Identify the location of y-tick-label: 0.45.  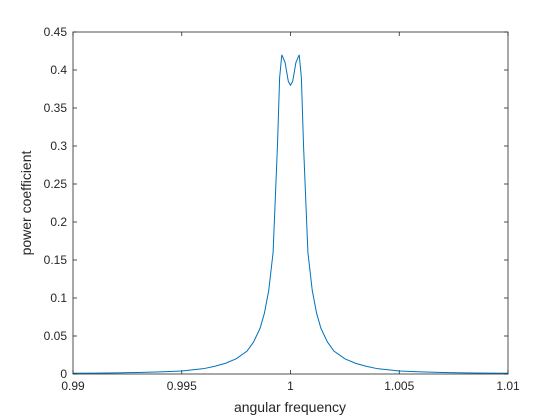
(56, 32).